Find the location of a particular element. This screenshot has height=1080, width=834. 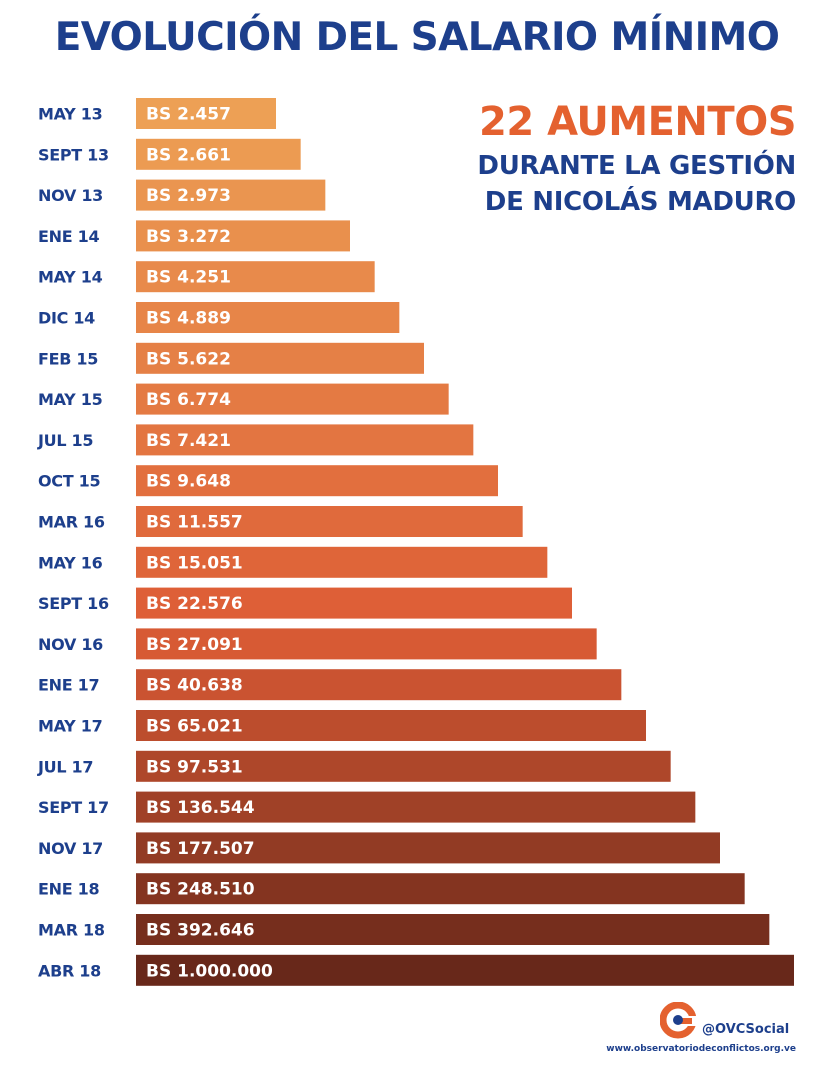

bar-value-label: BS 7.421 is located at coordinates (188, 441).